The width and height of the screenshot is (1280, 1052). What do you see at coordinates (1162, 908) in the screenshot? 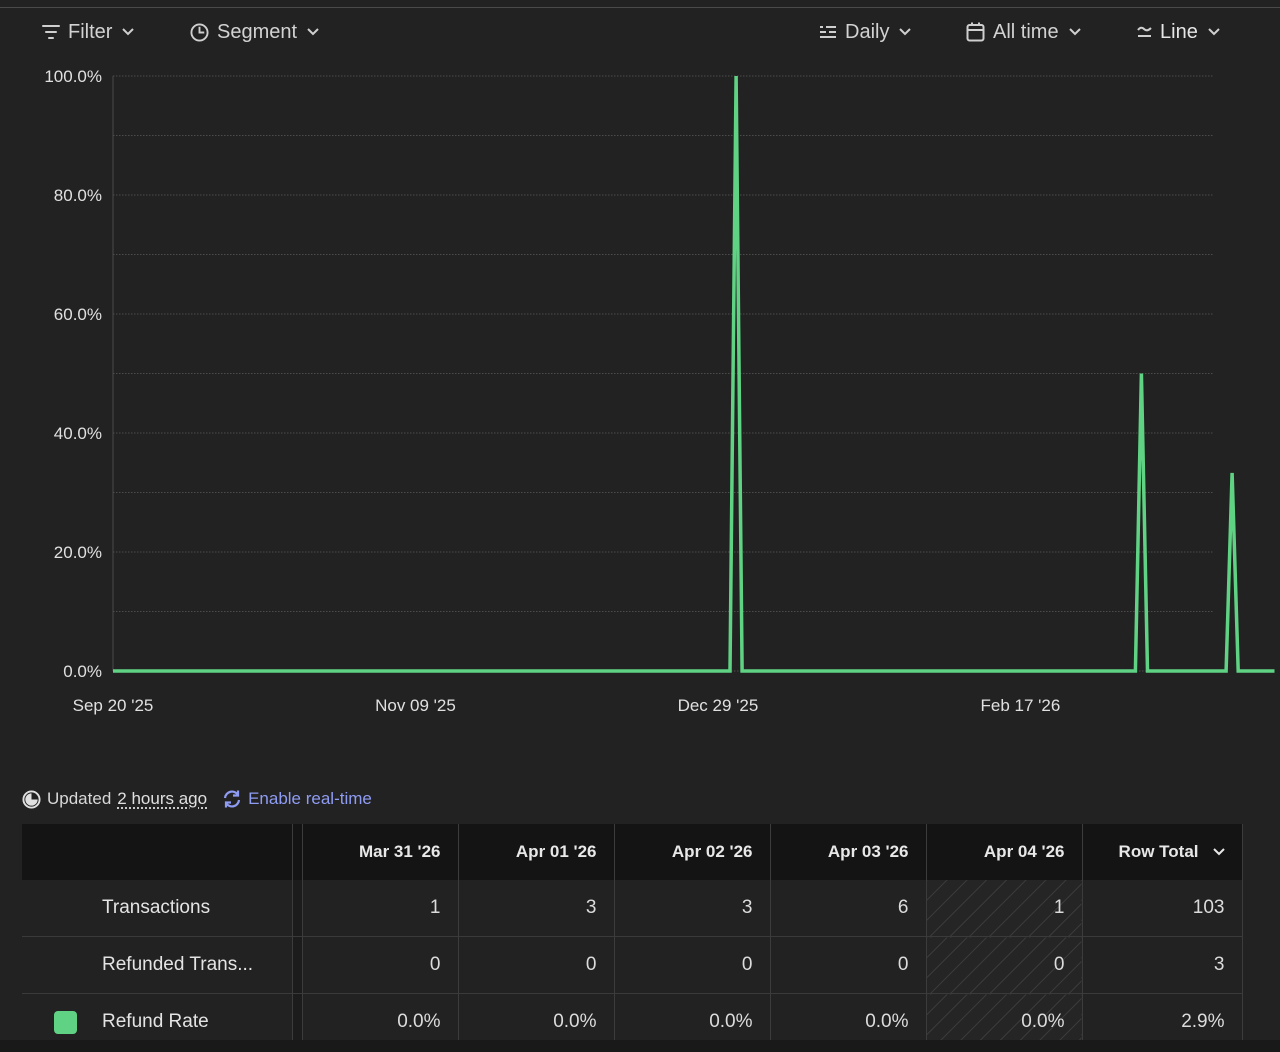
I see `row-total-cell: 103` at bounding box center [1162, 908].